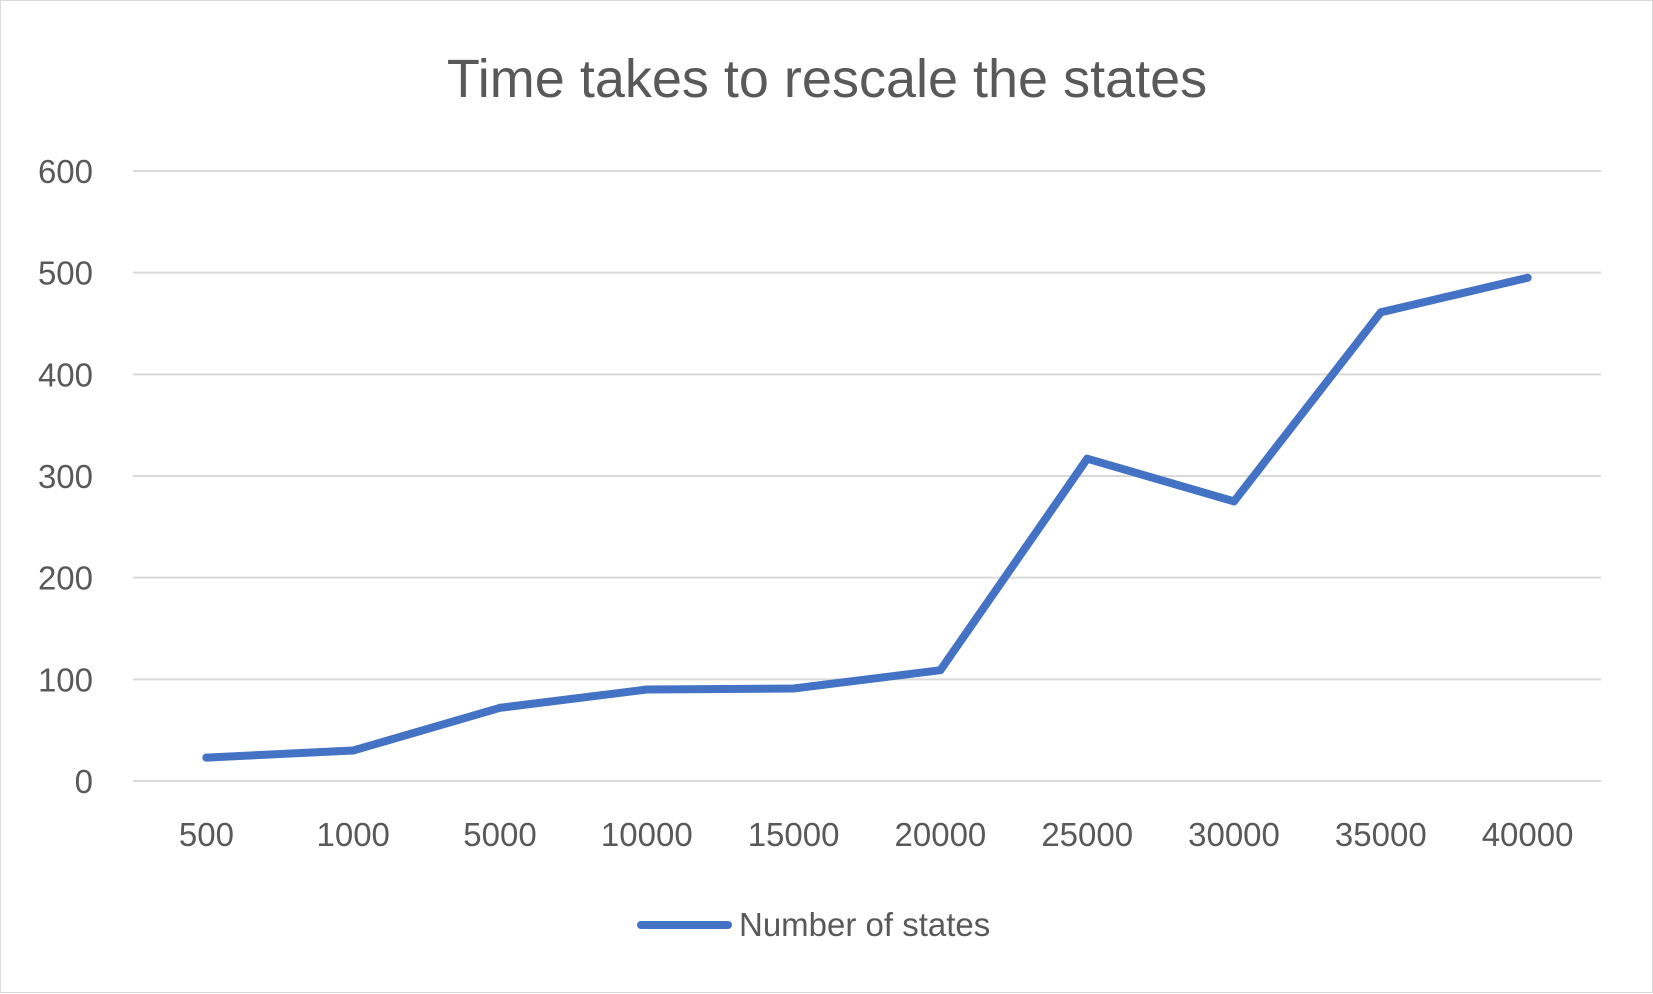 The height and width of the screenshot is (994, 1653). I want to click on x-tick-label: 10000, so click(647, 834).